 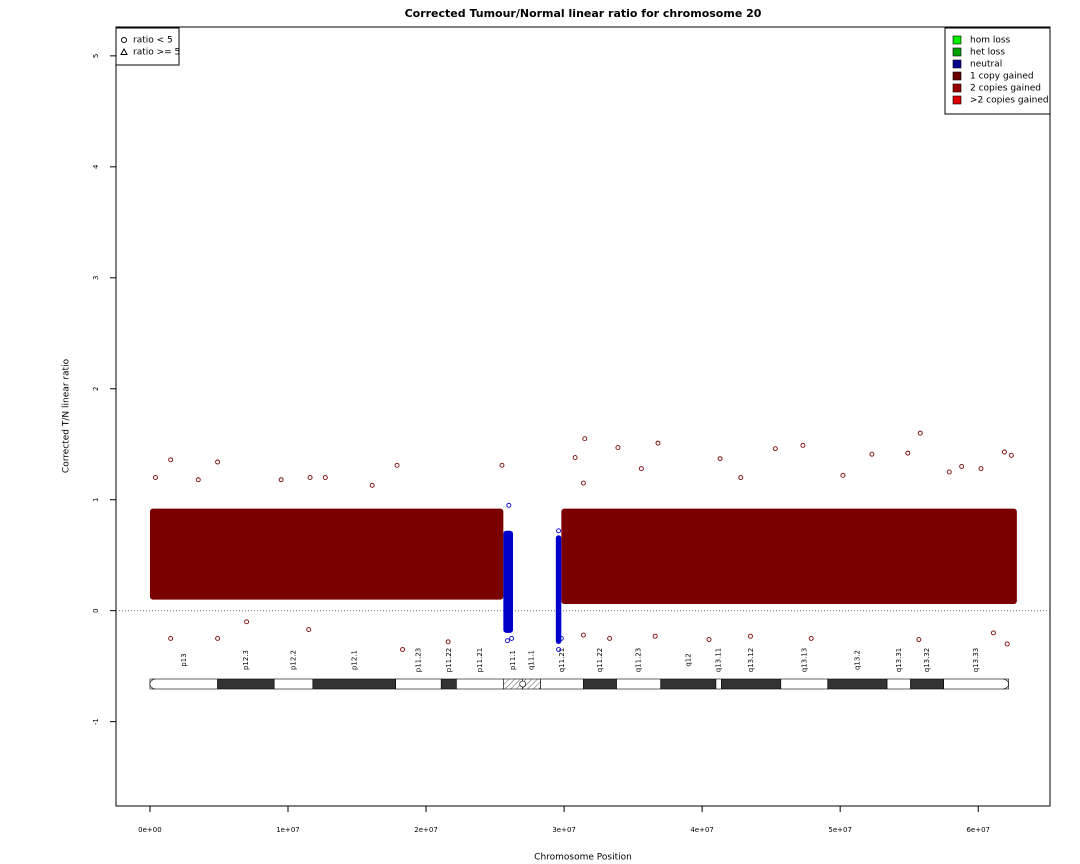 I want to click on legend-label: 2 copies gained, so click(x=1005, y=89).